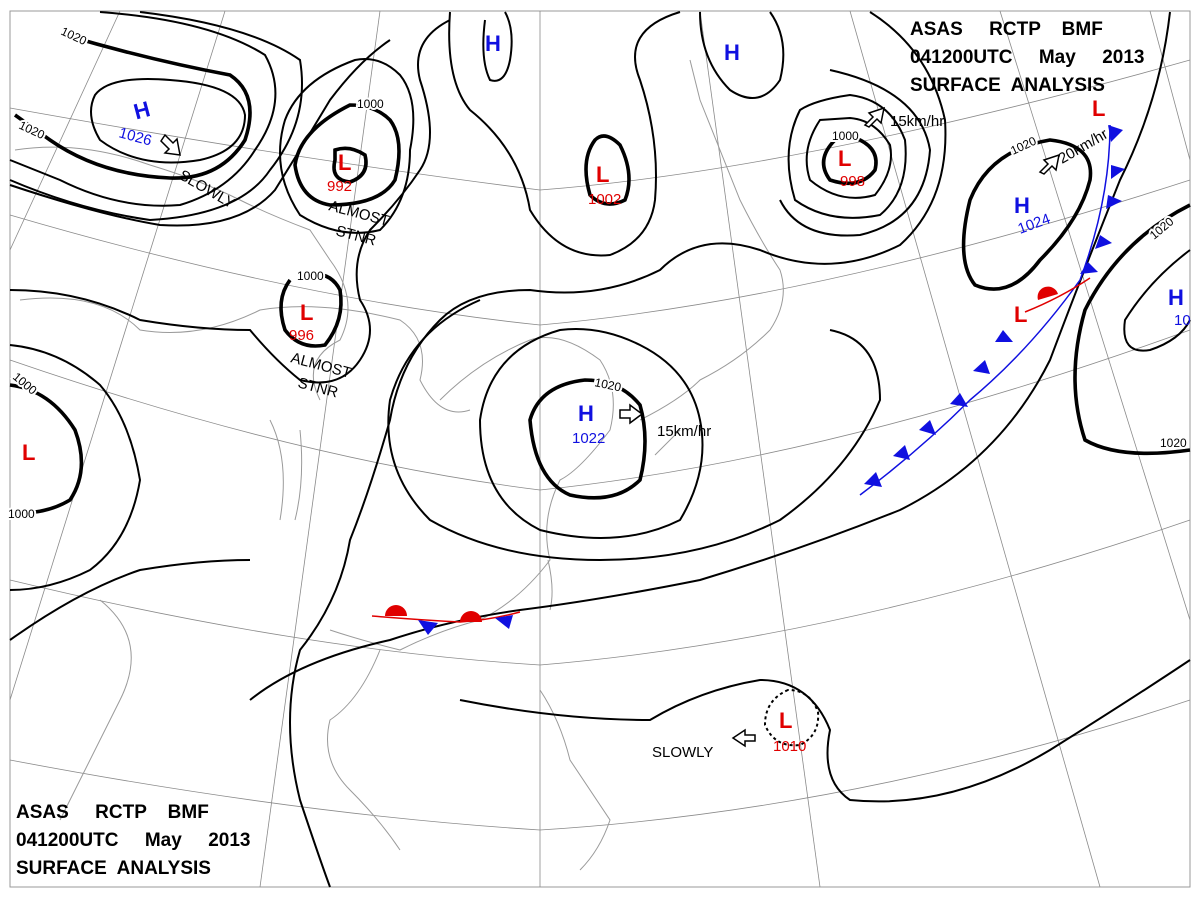 Image resolution: width=1200 pixels, height=900 pixels. Describe the element at coordinates (588, 438) in the screenshot. I see `high-center-value: 1022` at that location.